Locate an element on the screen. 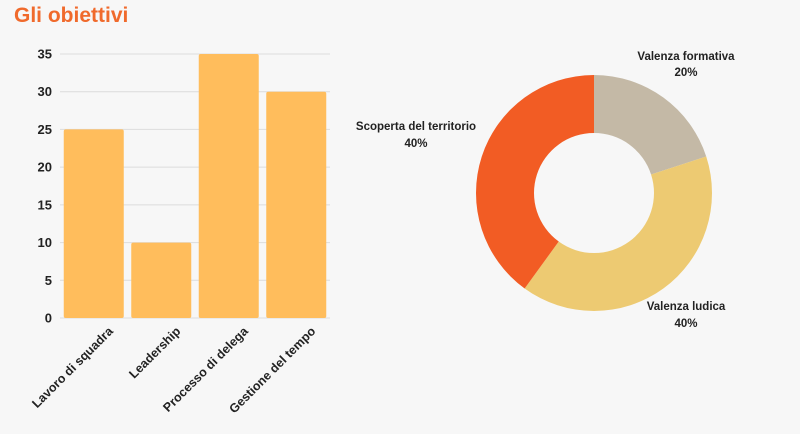 The image size is (800, 434). y-tick-label: 0 is located at coordinates (48, 318).